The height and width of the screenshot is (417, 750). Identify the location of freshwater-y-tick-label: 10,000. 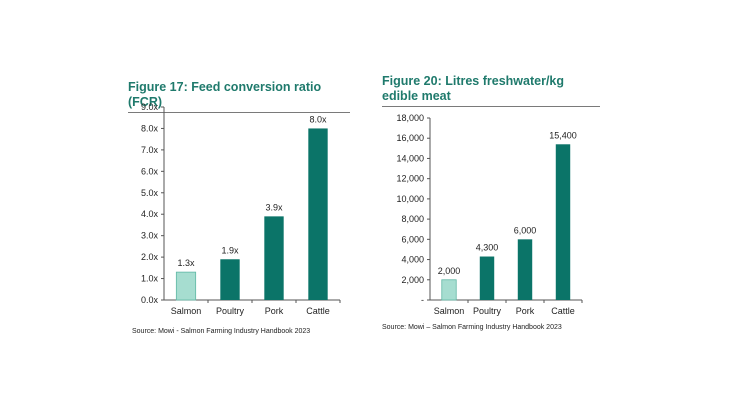
(410, 199).